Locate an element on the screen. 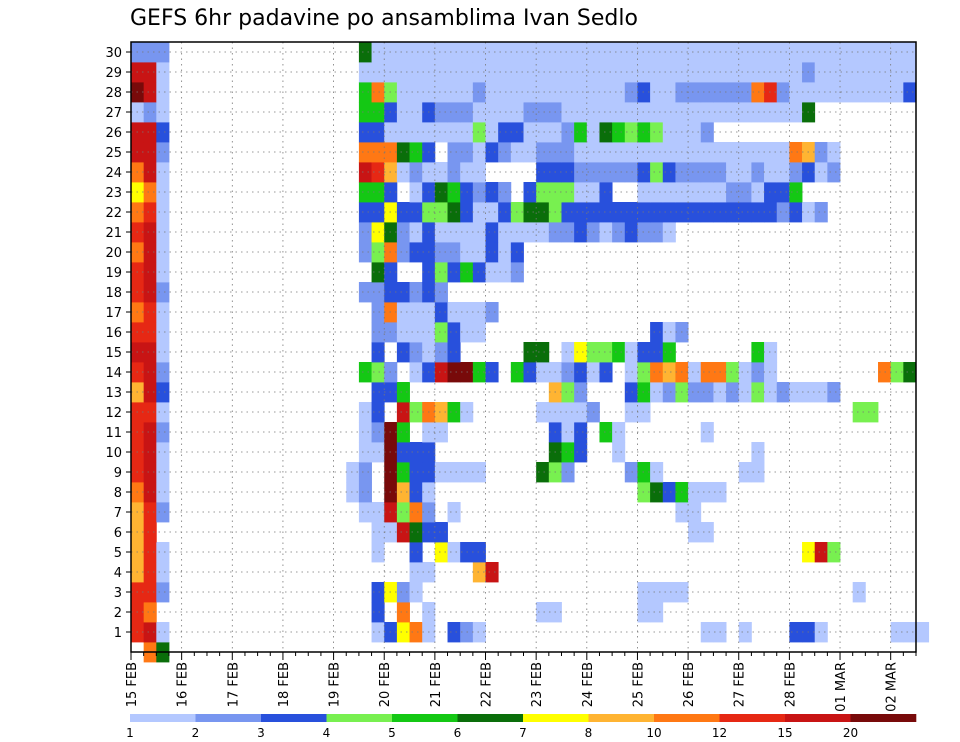 The image size is (960, 742). colorbar-label: 10 is located at coordinates (653, 733).